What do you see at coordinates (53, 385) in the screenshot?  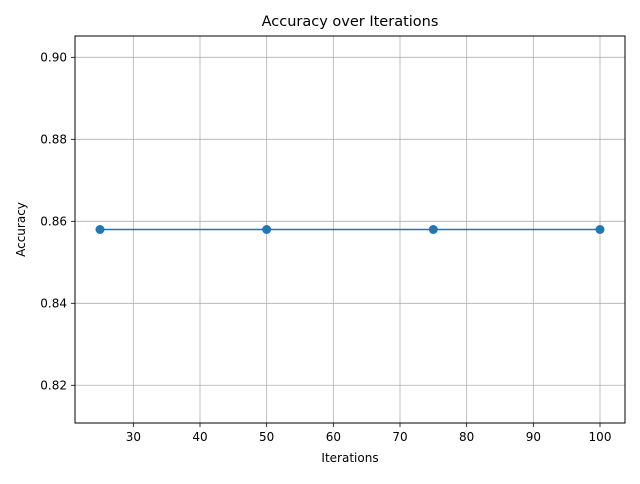 I see `y-tick-label: 0.82` at bounding box center [53, 385].